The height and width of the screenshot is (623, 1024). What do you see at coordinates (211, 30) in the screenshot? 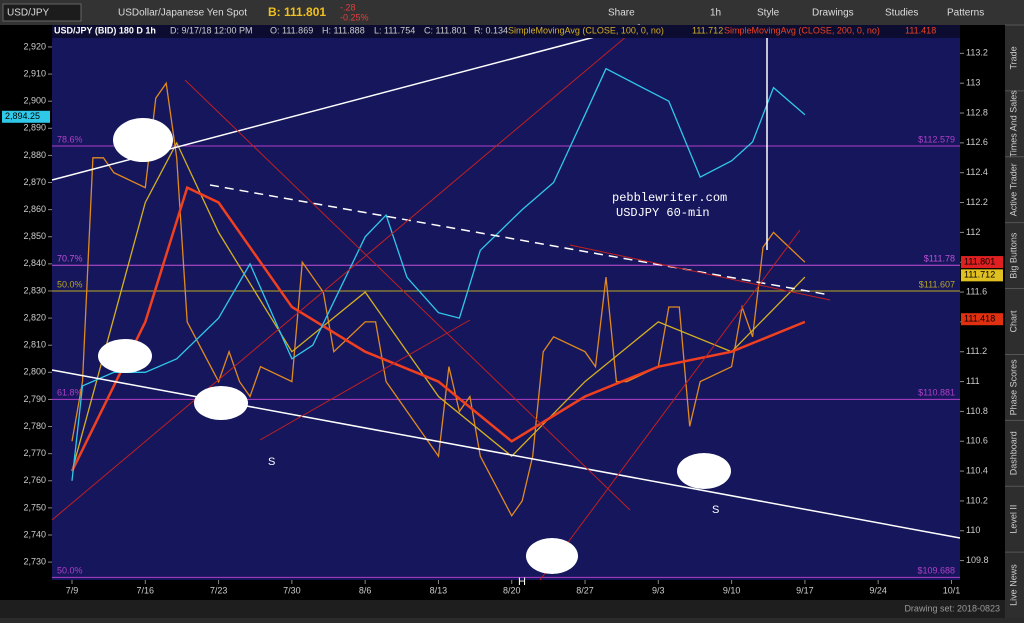
I see `info: D: 9/17/18 12:00 PM` at bounding box center [211, 30].